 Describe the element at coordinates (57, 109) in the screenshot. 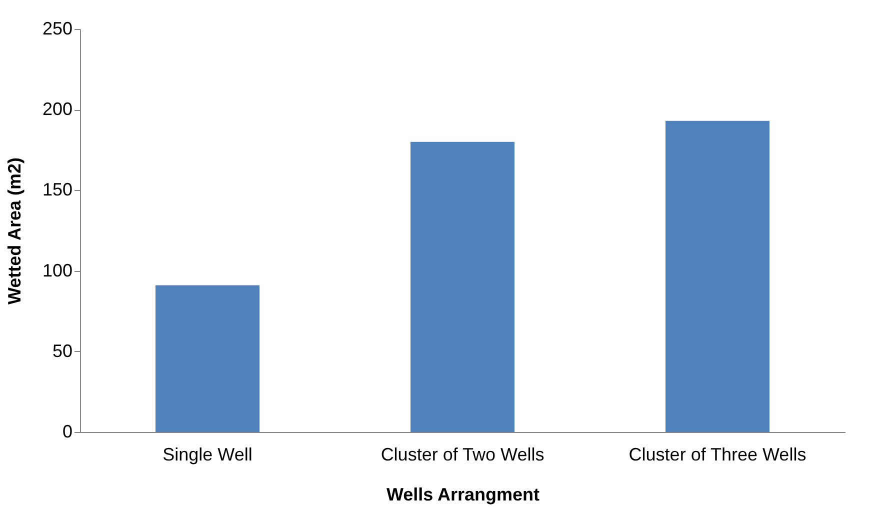

I see `y-tick-label: 200` at that location.